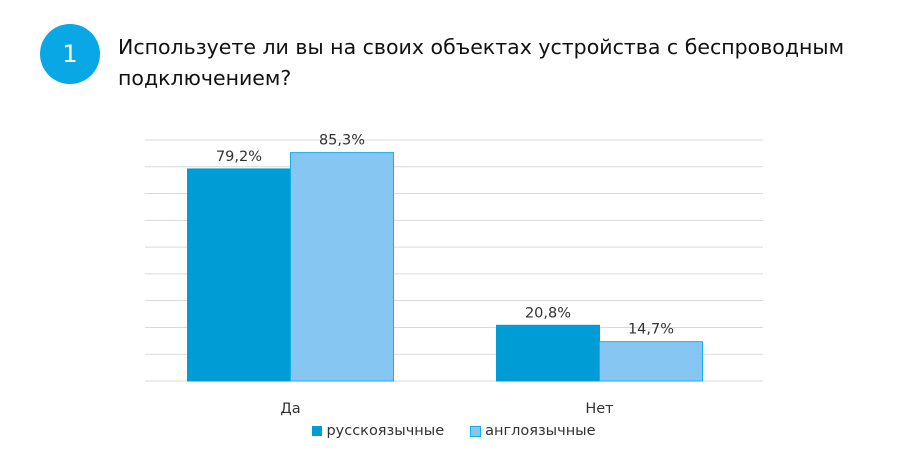  Describe the element at coordinates (476, 431) in the screenshot. I see `legend-swatch-english` at that location.